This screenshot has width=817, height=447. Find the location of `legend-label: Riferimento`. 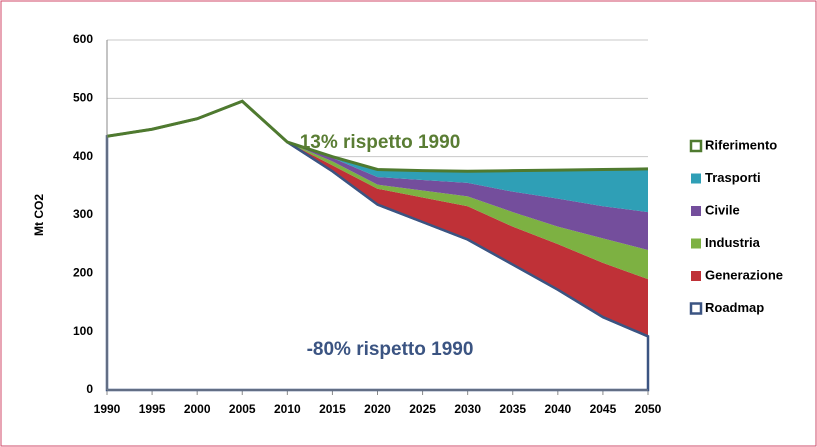

legend-label: Riferimento is located at coordinates (741, 144).